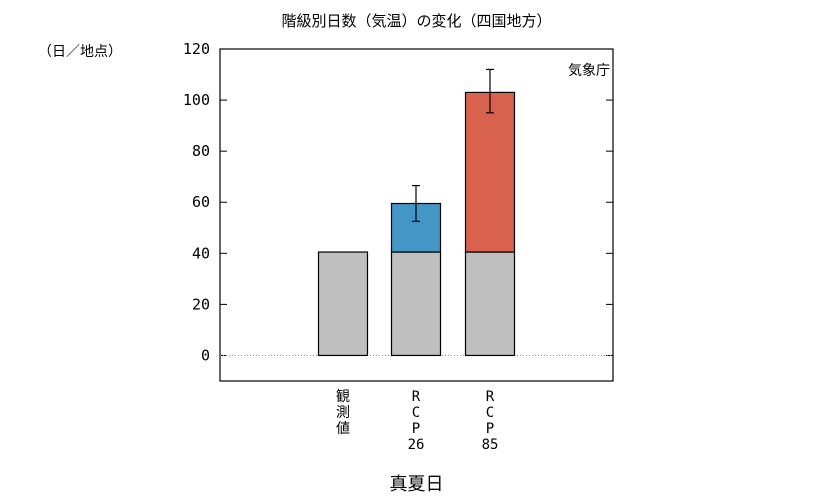  Describe the element at coordinates (416, 21) in the screenshot. I see `chart-title: 階級別日数（気温）の変化（四国地方）` at that location.